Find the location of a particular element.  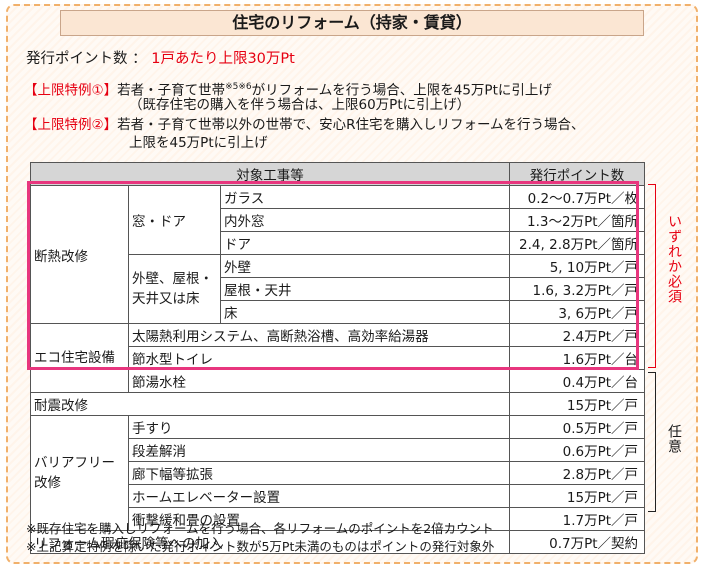

table-row: 屋根・天井 1.6, 3.2万Pt／戸 is located at coordinates (338, 289).